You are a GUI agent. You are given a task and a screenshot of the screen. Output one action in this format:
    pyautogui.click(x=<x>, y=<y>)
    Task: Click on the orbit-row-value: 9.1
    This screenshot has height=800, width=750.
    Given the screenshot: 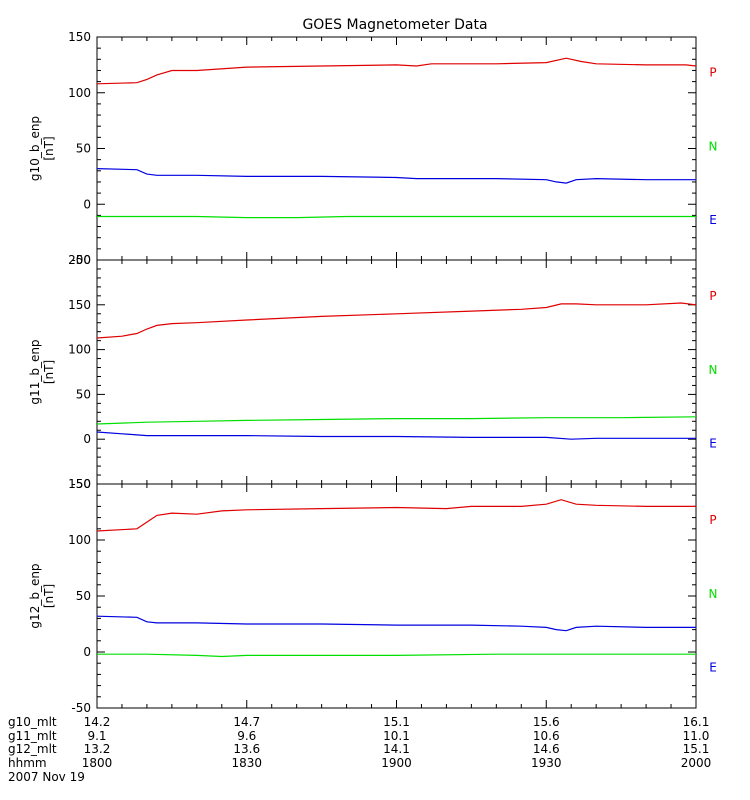 What is the action you would take?
    pyautogui.click(x=96, y=736)
    